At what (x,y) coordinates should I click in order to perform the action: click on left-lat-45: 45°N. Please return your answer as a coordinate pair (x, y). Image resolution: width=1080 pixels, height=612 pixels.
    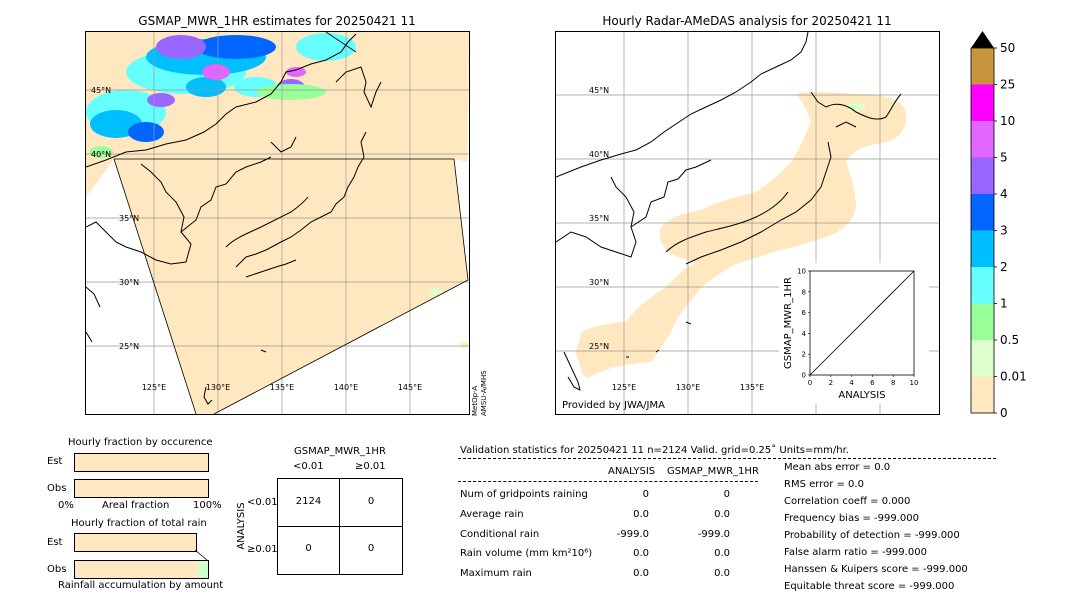
    Looking at the image, I should click on (101, 90).